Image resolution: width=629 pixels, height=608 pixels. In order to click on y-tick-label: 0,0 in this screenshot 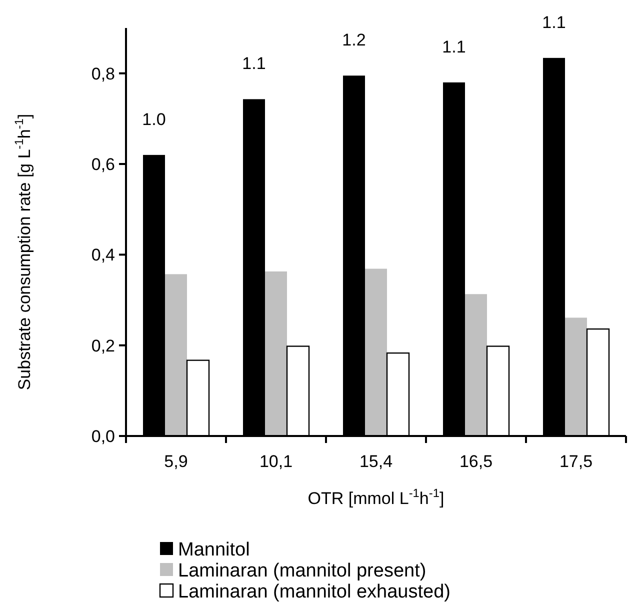, I will do `click(103, 436)`.